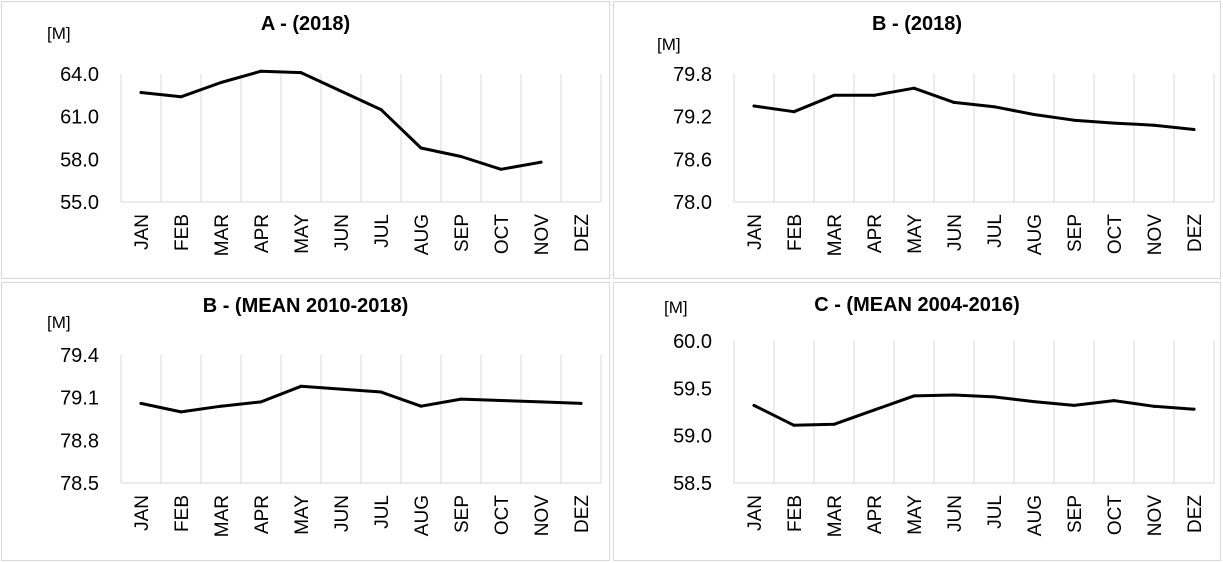  What do you see at coordinates (692, 484) in the screenshot?
I see `y-tick-label: 58.5` at bounding box center [692, 484].